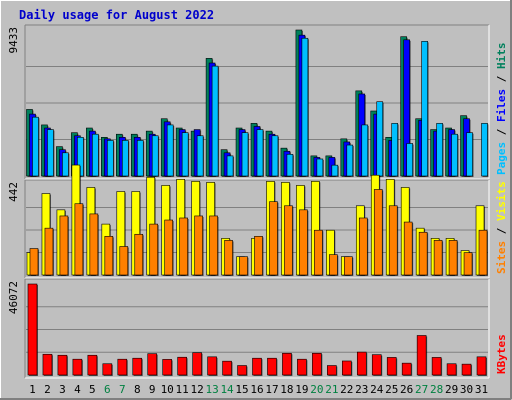  I want to click on x-tick-day-11: 11, so click(182, 389).